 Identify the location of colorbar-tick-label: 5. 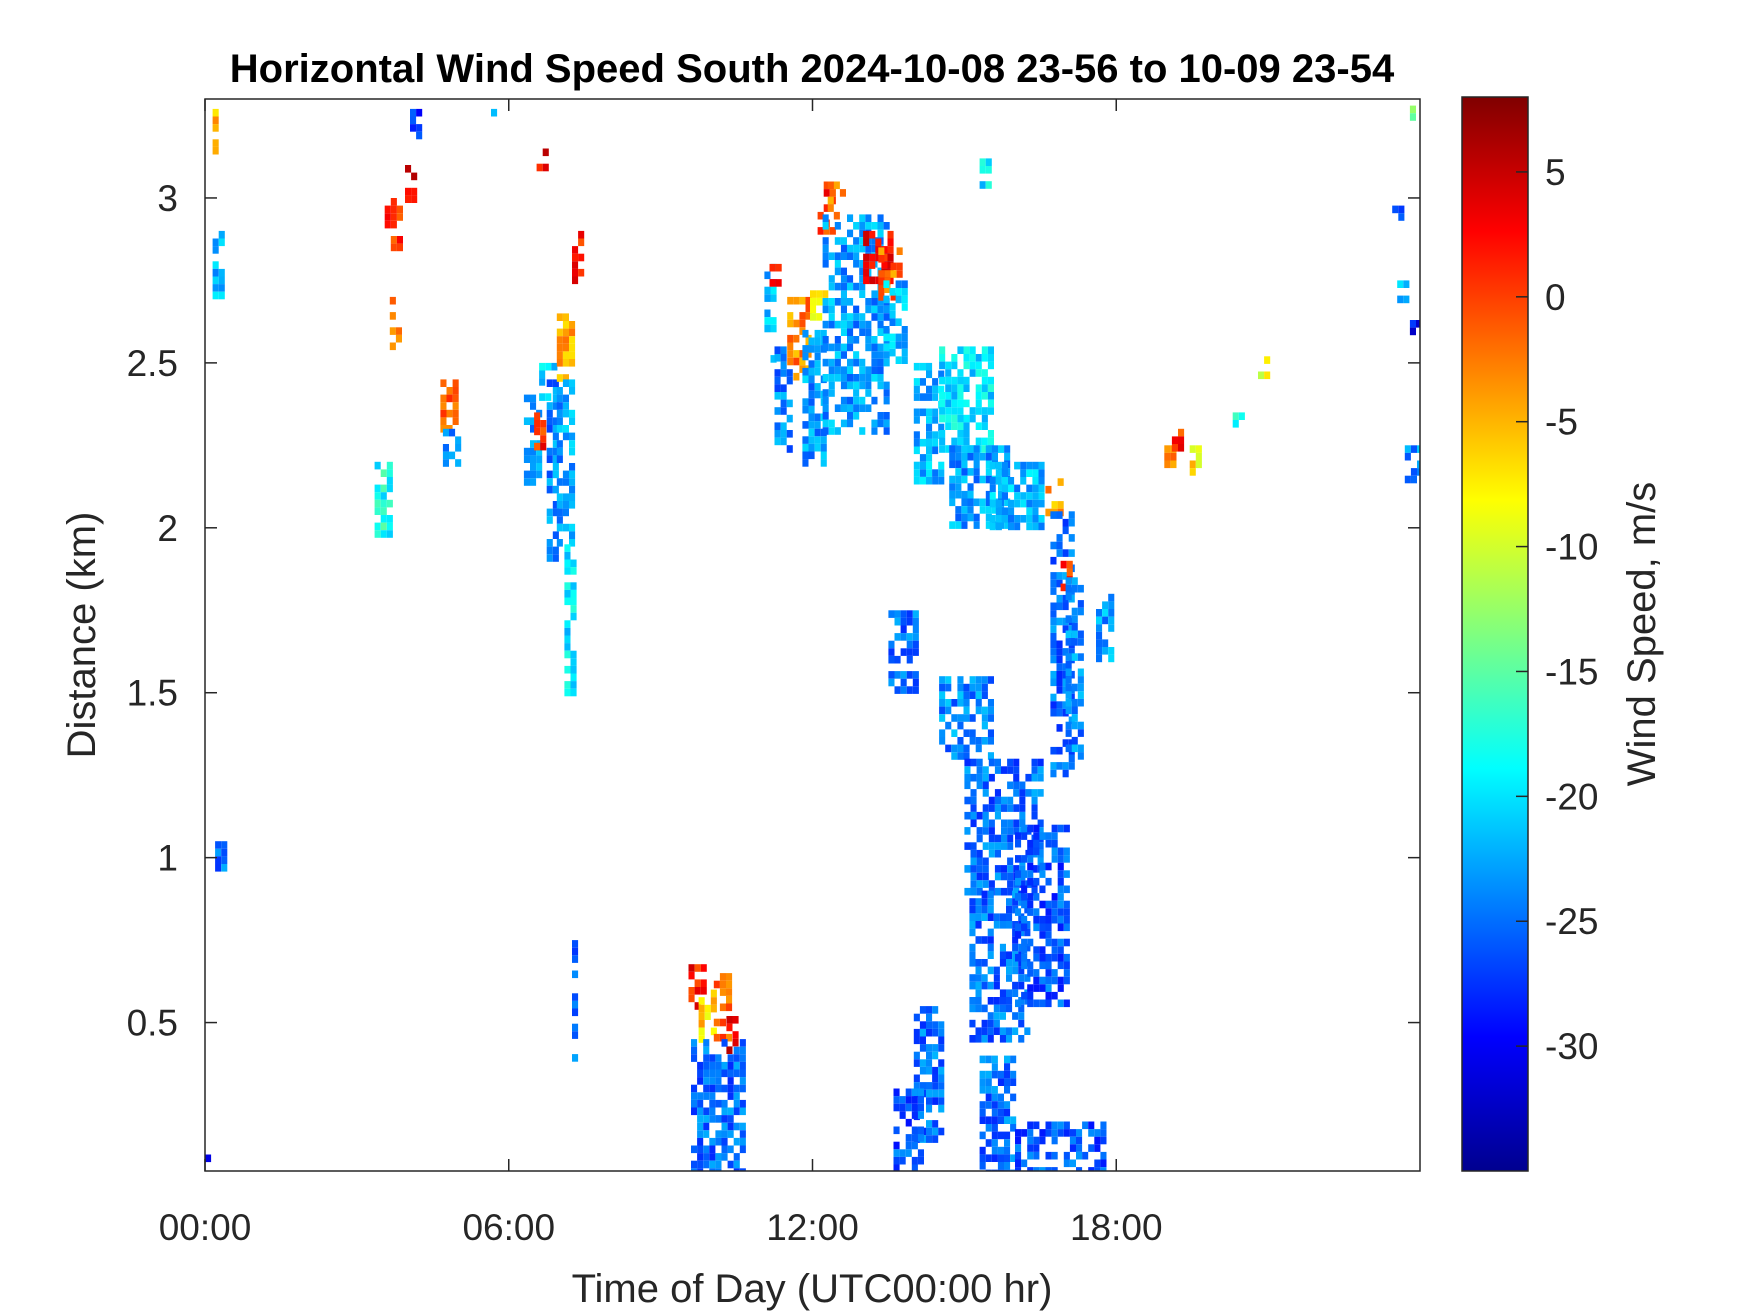
(1555, 172).